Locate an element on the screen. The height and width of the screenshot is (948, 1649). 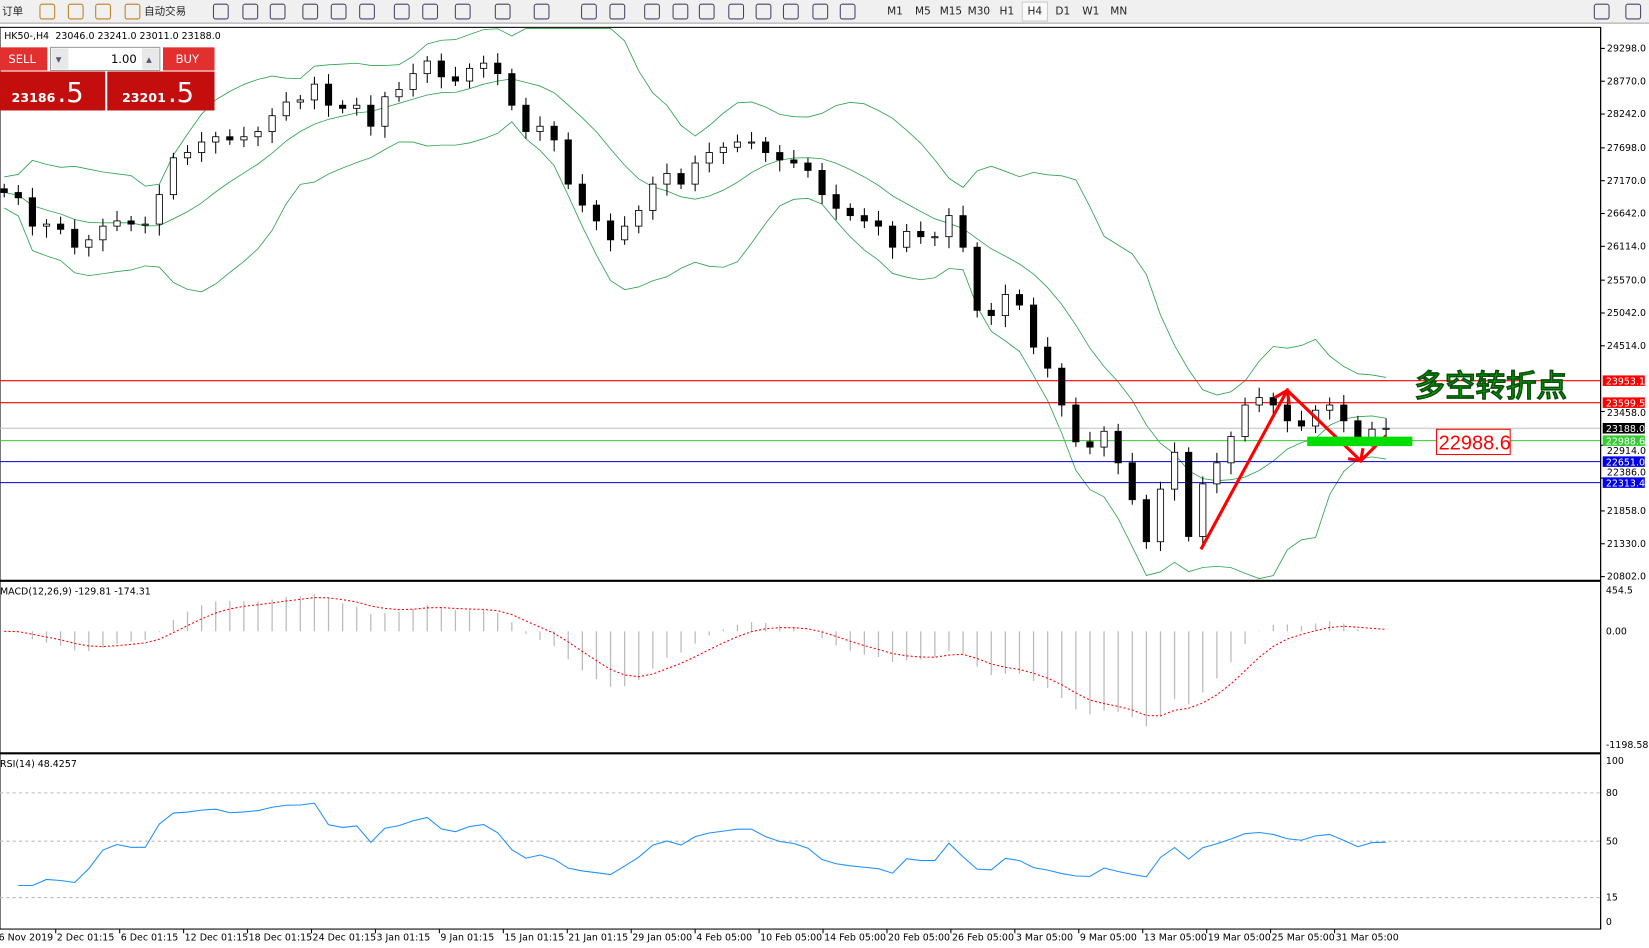
new-order-button: 订单 is located at coordinates (12, 12).